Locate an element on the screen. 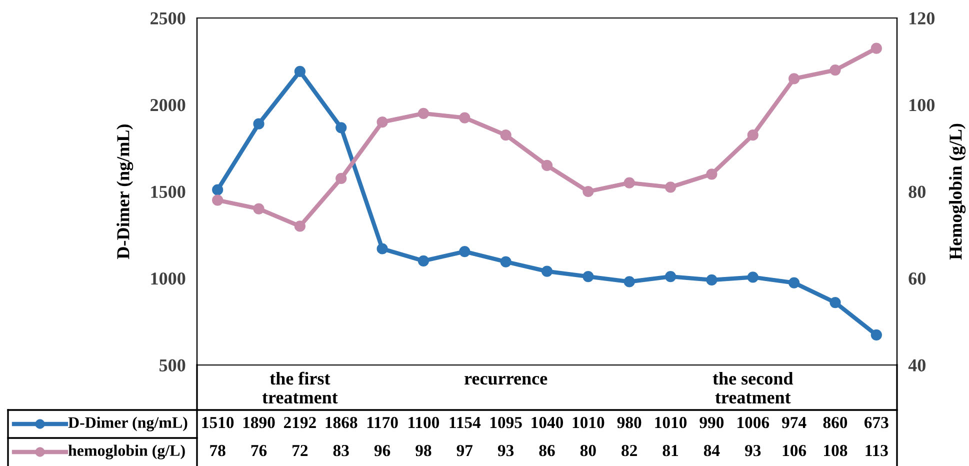  y-tick-label: 2000 is located at coordinates (168, 105).